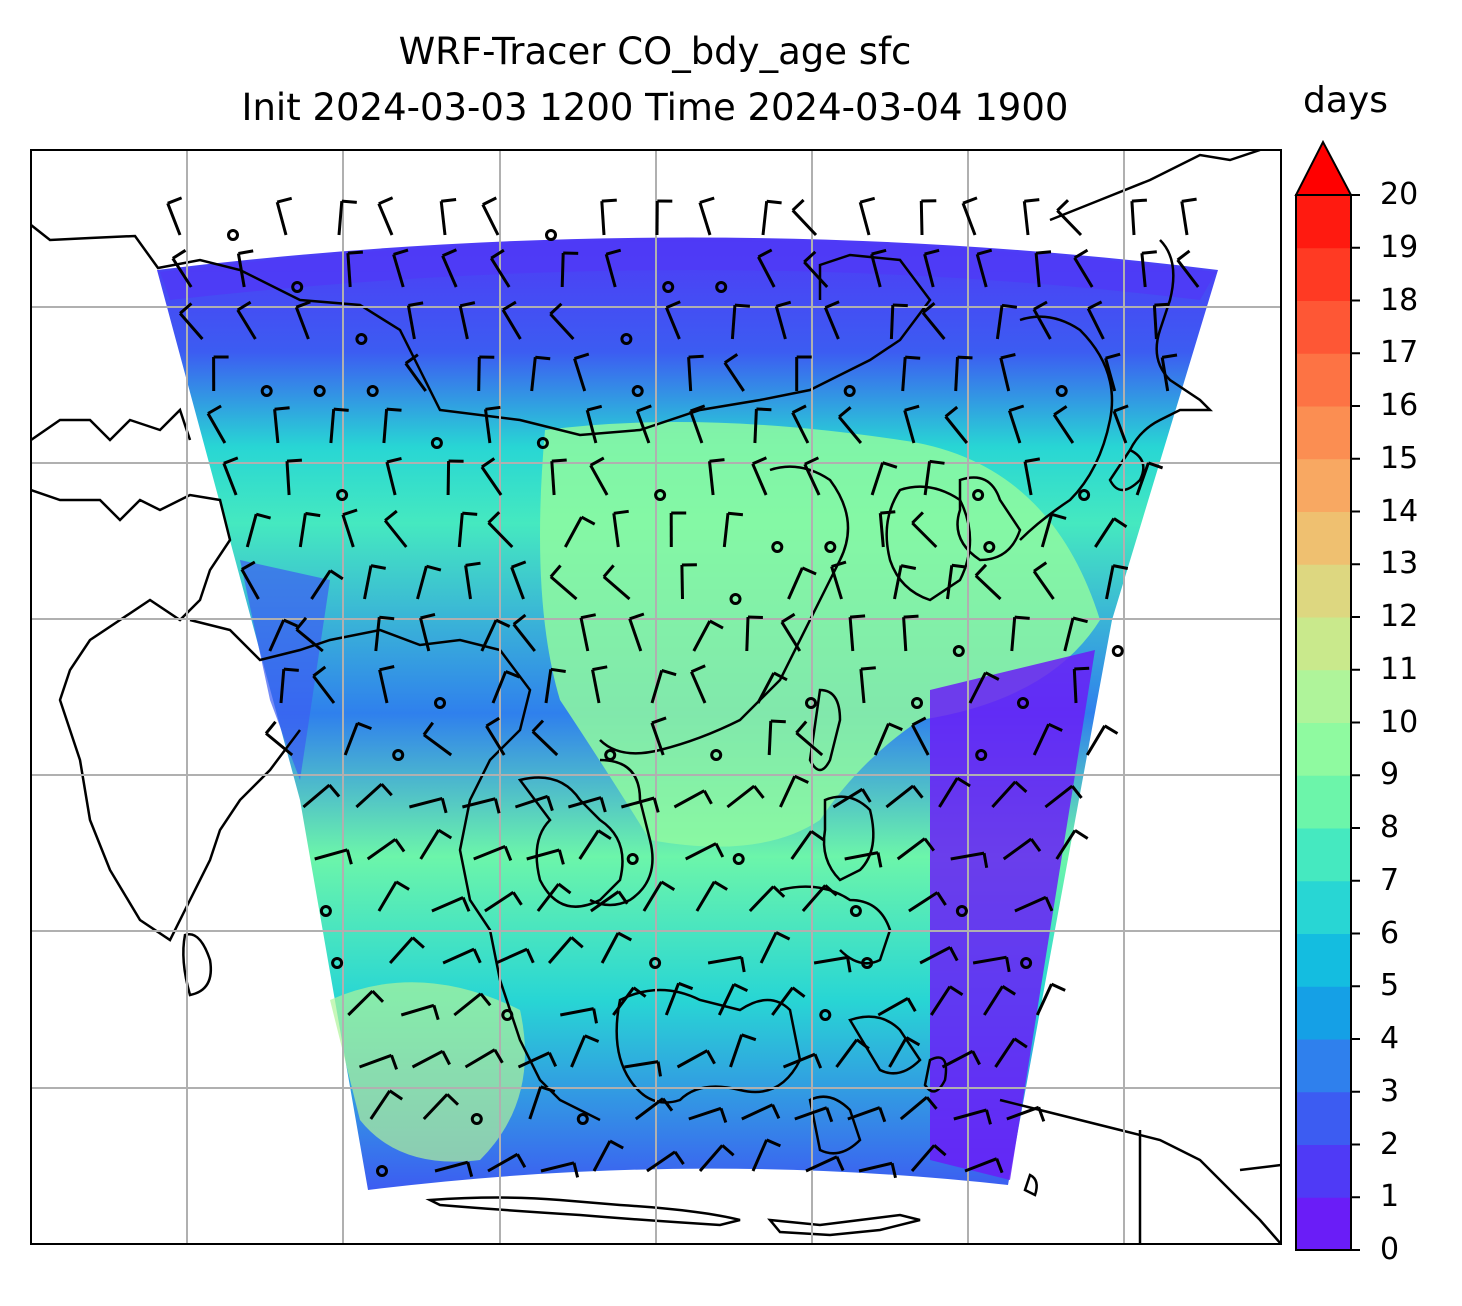 The width and height of the screenshot is (1462, 1306). Describe the element at coordinates (1399, 194) in the screenshot. I see `colorbar-tick-label: 20` at that location.